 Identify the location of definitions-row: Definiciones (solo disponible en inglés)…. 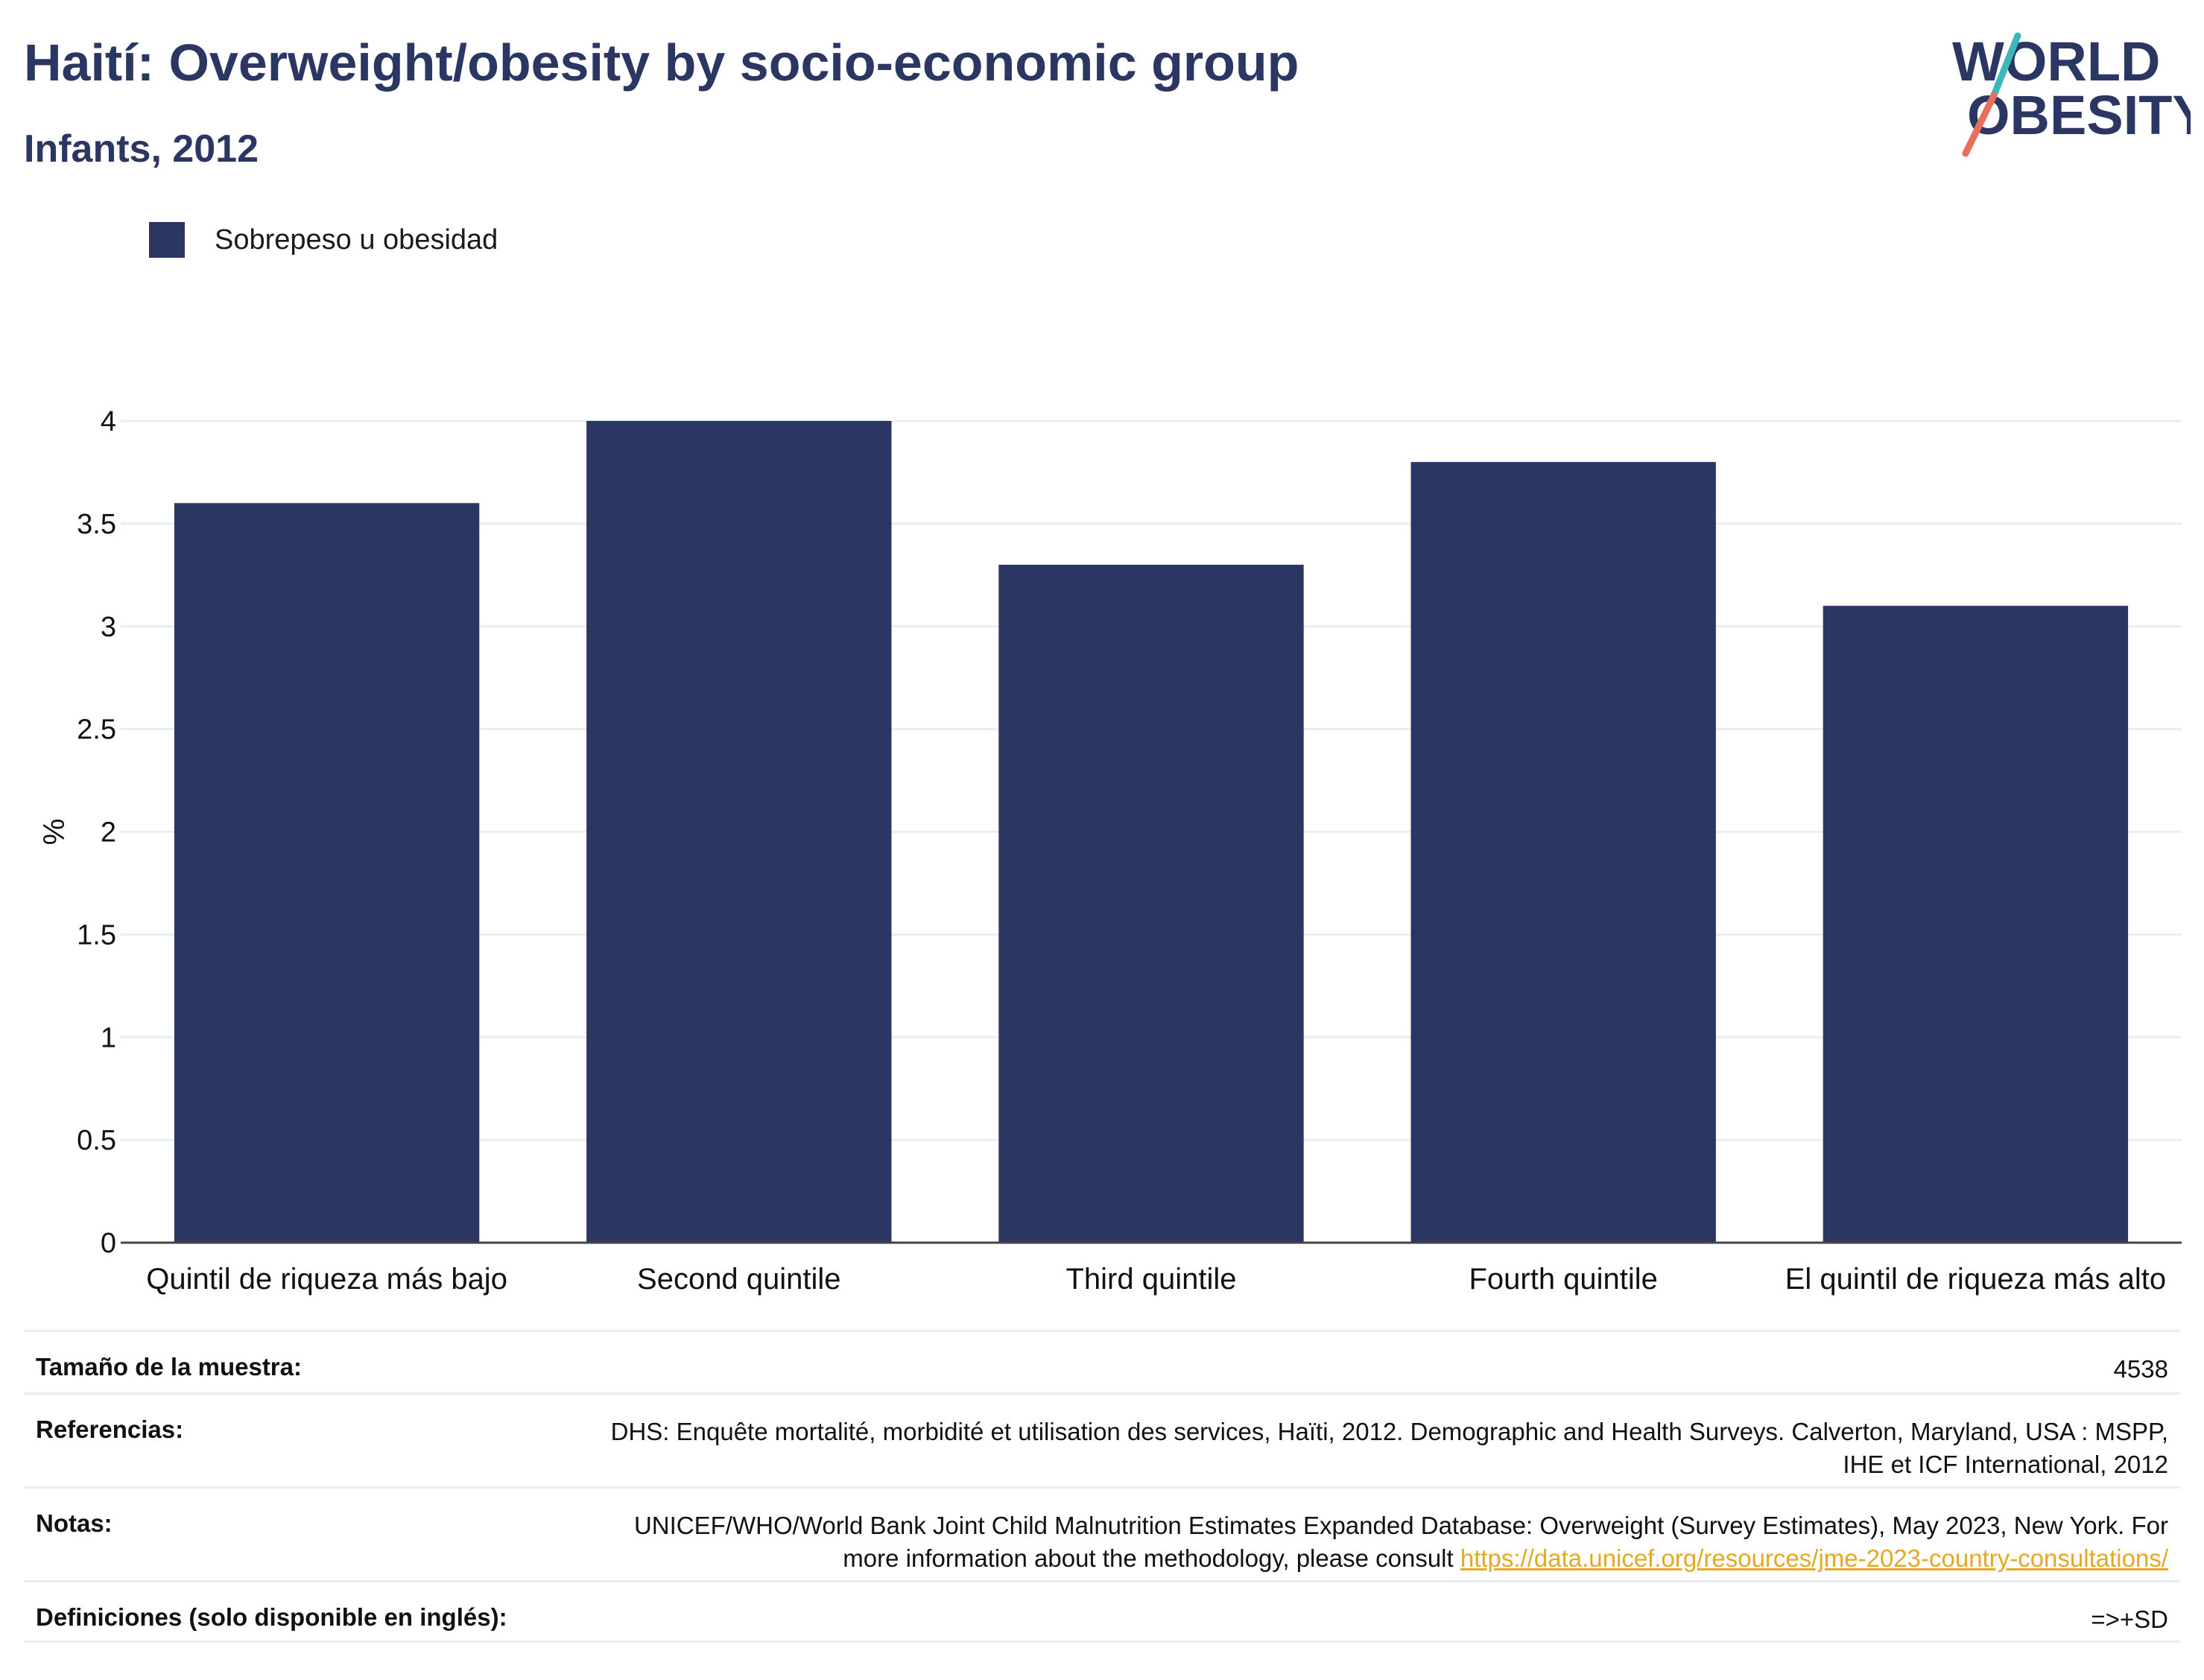
(1102, 1611).